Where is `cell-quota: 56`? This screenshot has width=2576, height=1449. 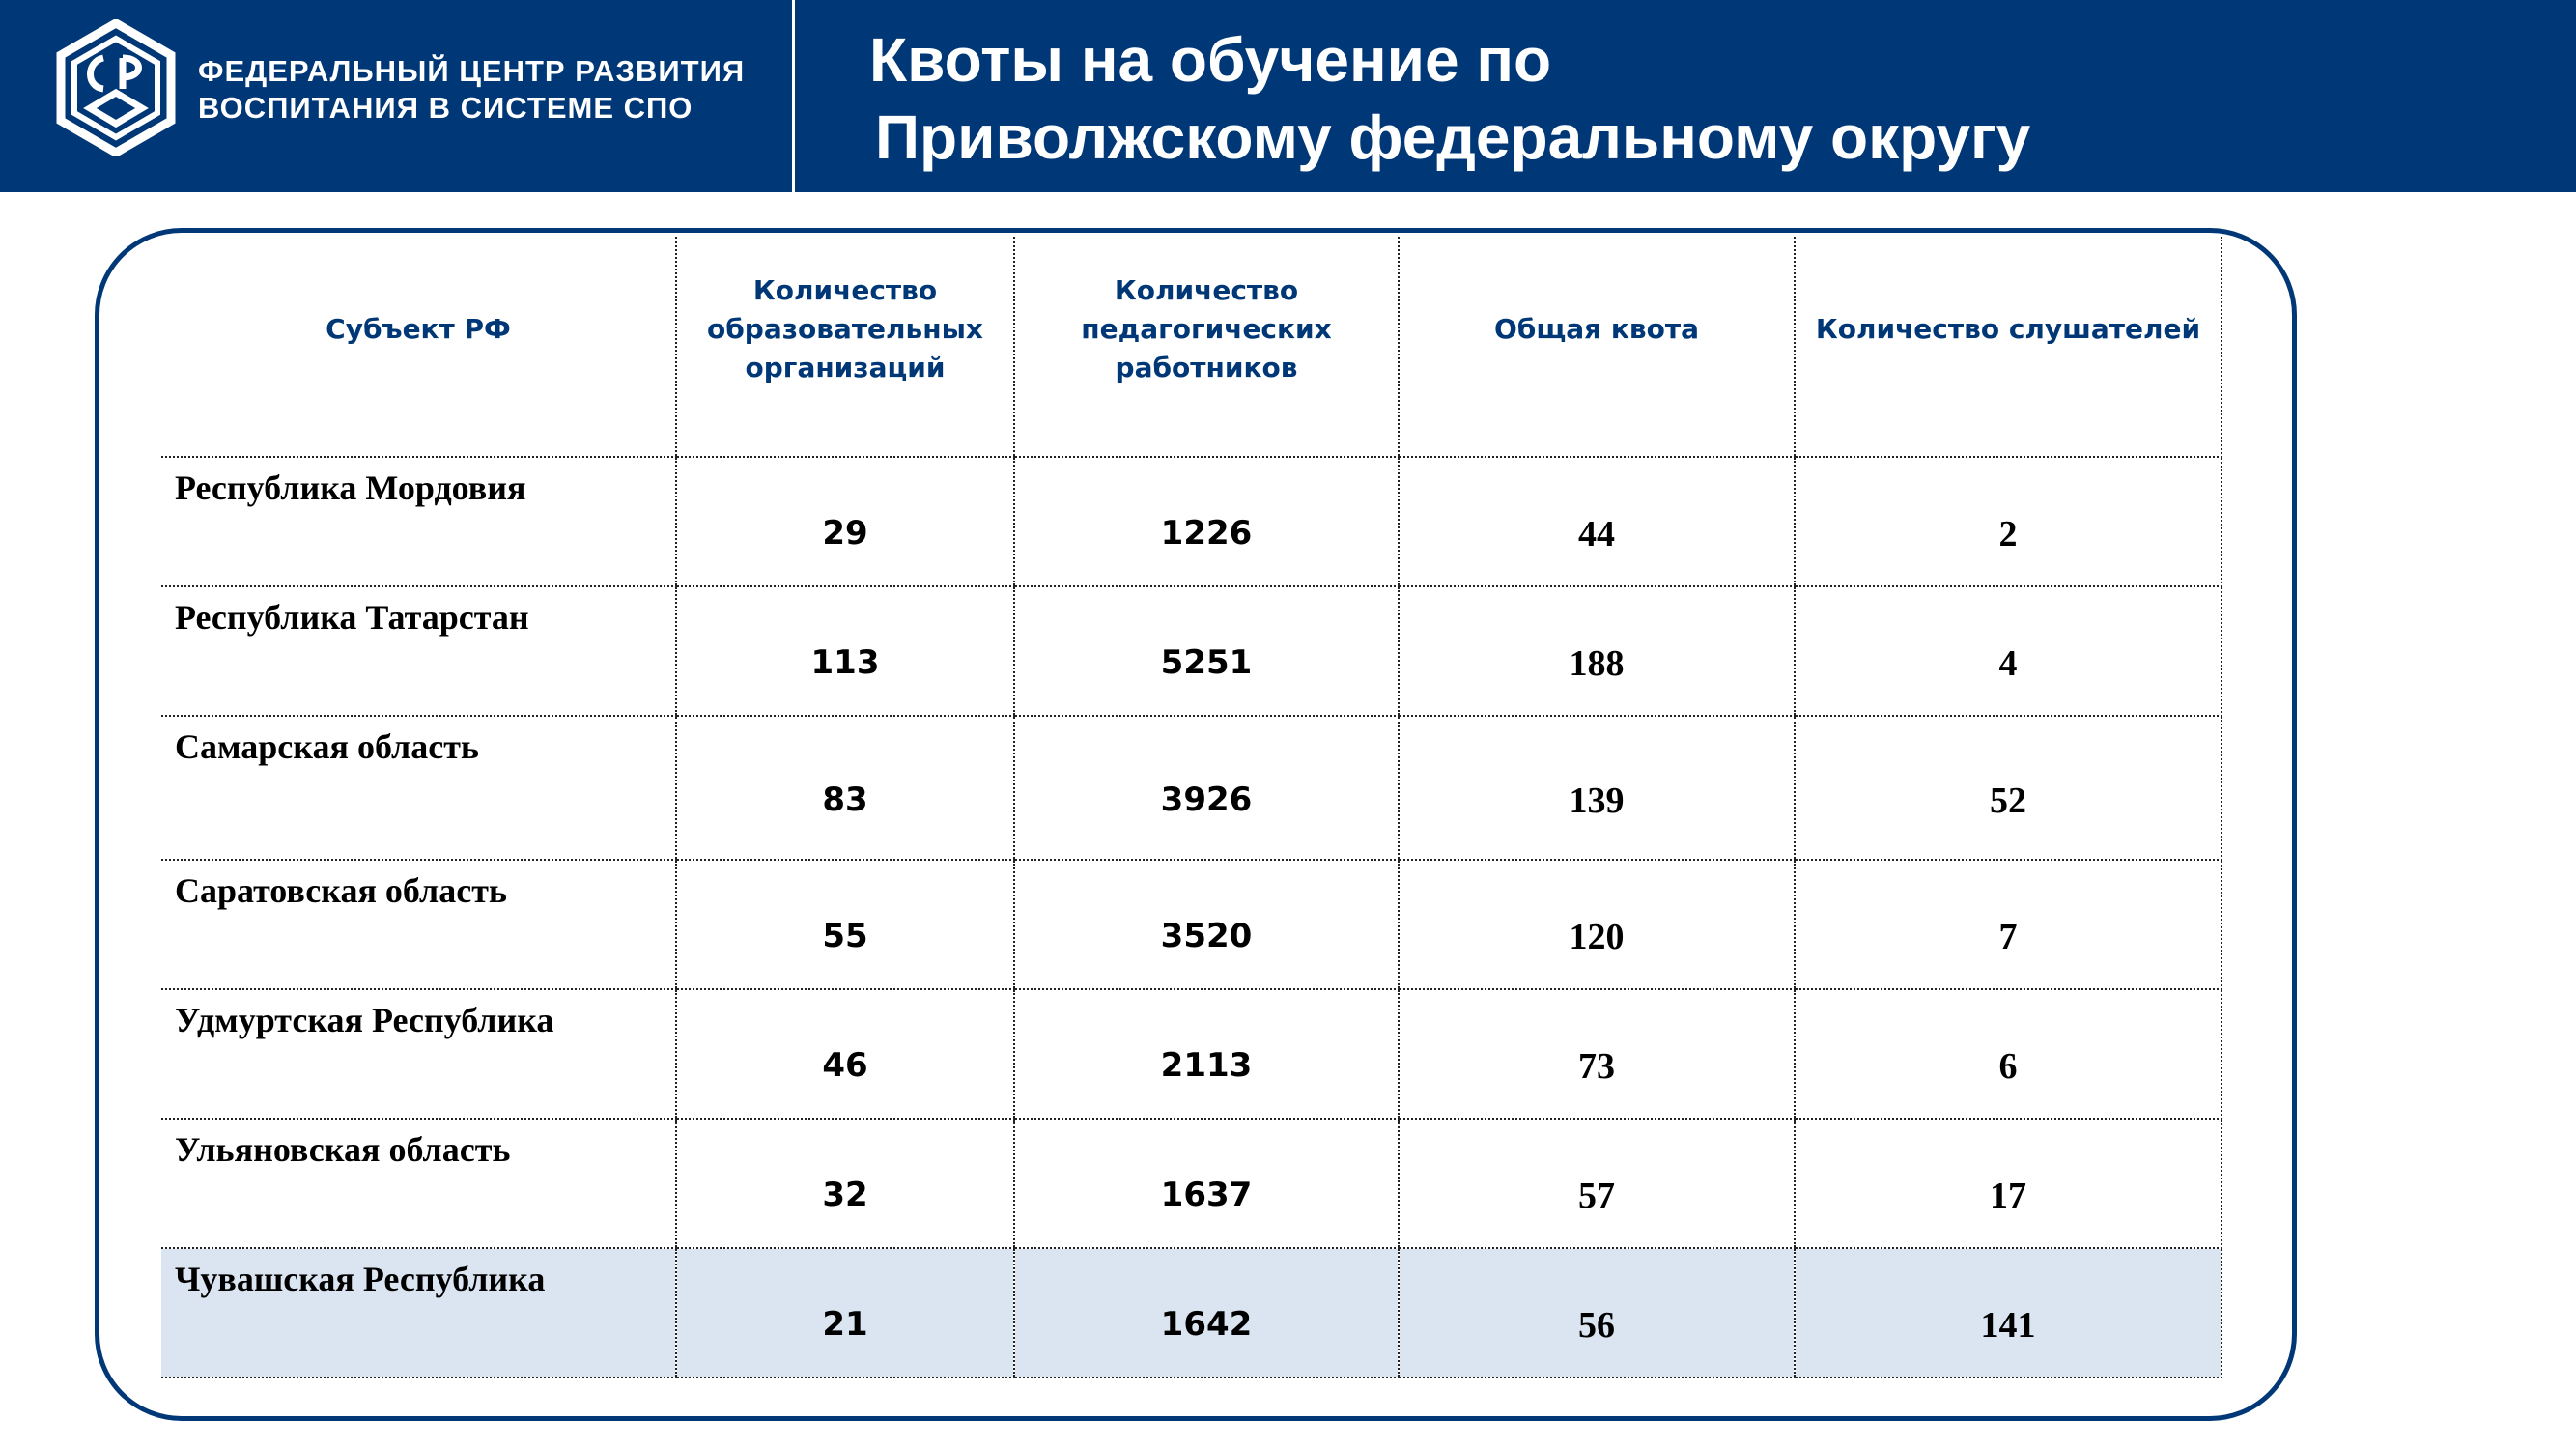 cell-quota: 56 is located at coordinates (1596, 1313).